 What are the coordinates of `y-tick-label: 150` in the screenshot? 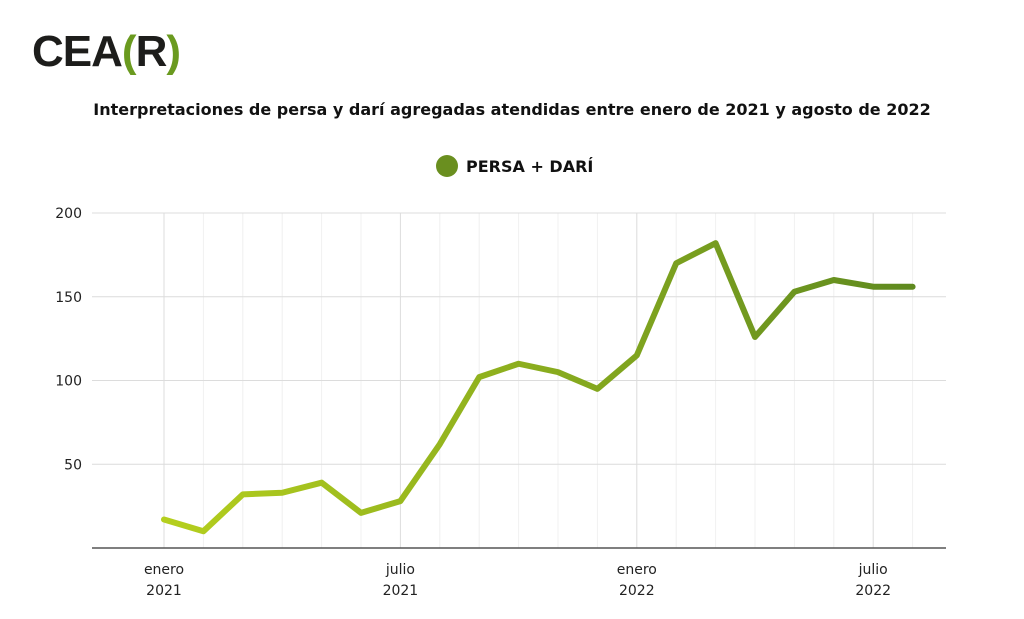 It's located at (68, 298).